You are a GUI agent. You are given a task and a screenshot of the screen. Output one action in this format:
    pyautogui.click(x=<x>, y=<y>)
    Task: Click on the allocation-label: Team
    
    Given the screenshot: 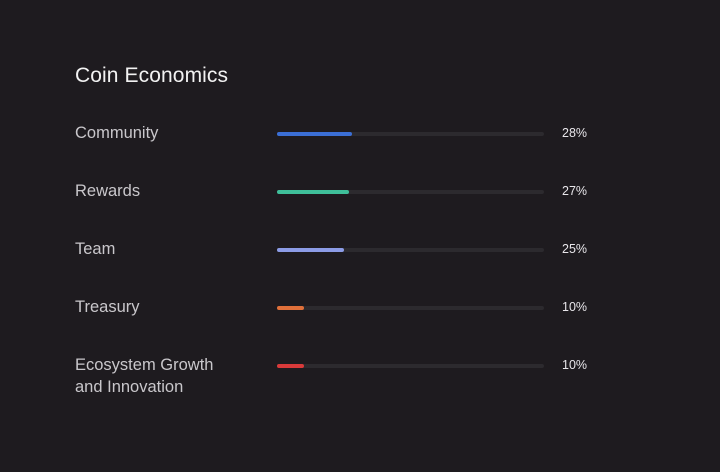 What is the action you would take?
    pyautogui.click(x=95, y=249)
    